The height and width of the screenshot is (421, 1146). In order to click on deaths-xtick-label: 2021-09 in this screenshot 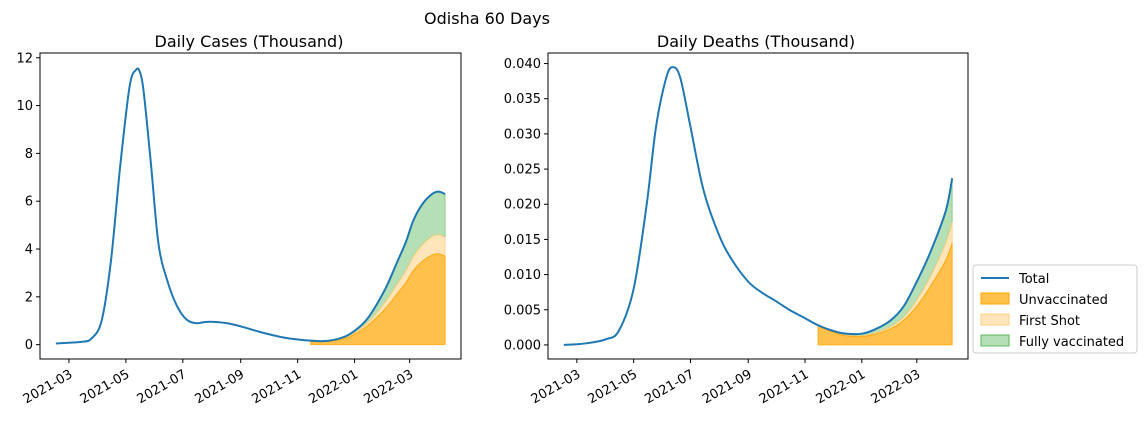, I will do `click(727, 387)`.